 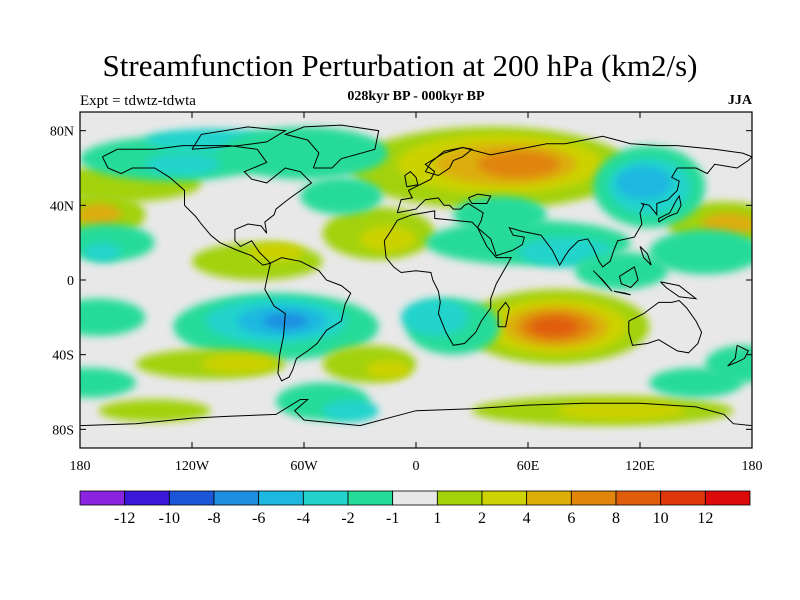 I want to click on y-tick-label: 0, so click(x=70, y=281).